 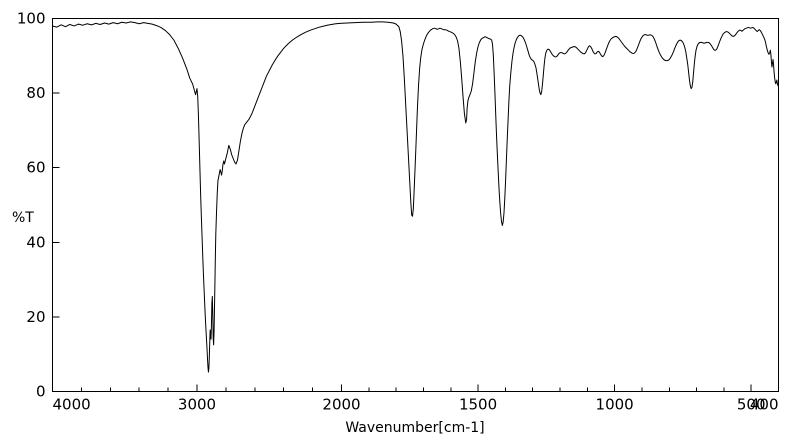 I want to click on y-axis-tick-labels: 0 20 40 60 80 100, so click(x=31, y=205).